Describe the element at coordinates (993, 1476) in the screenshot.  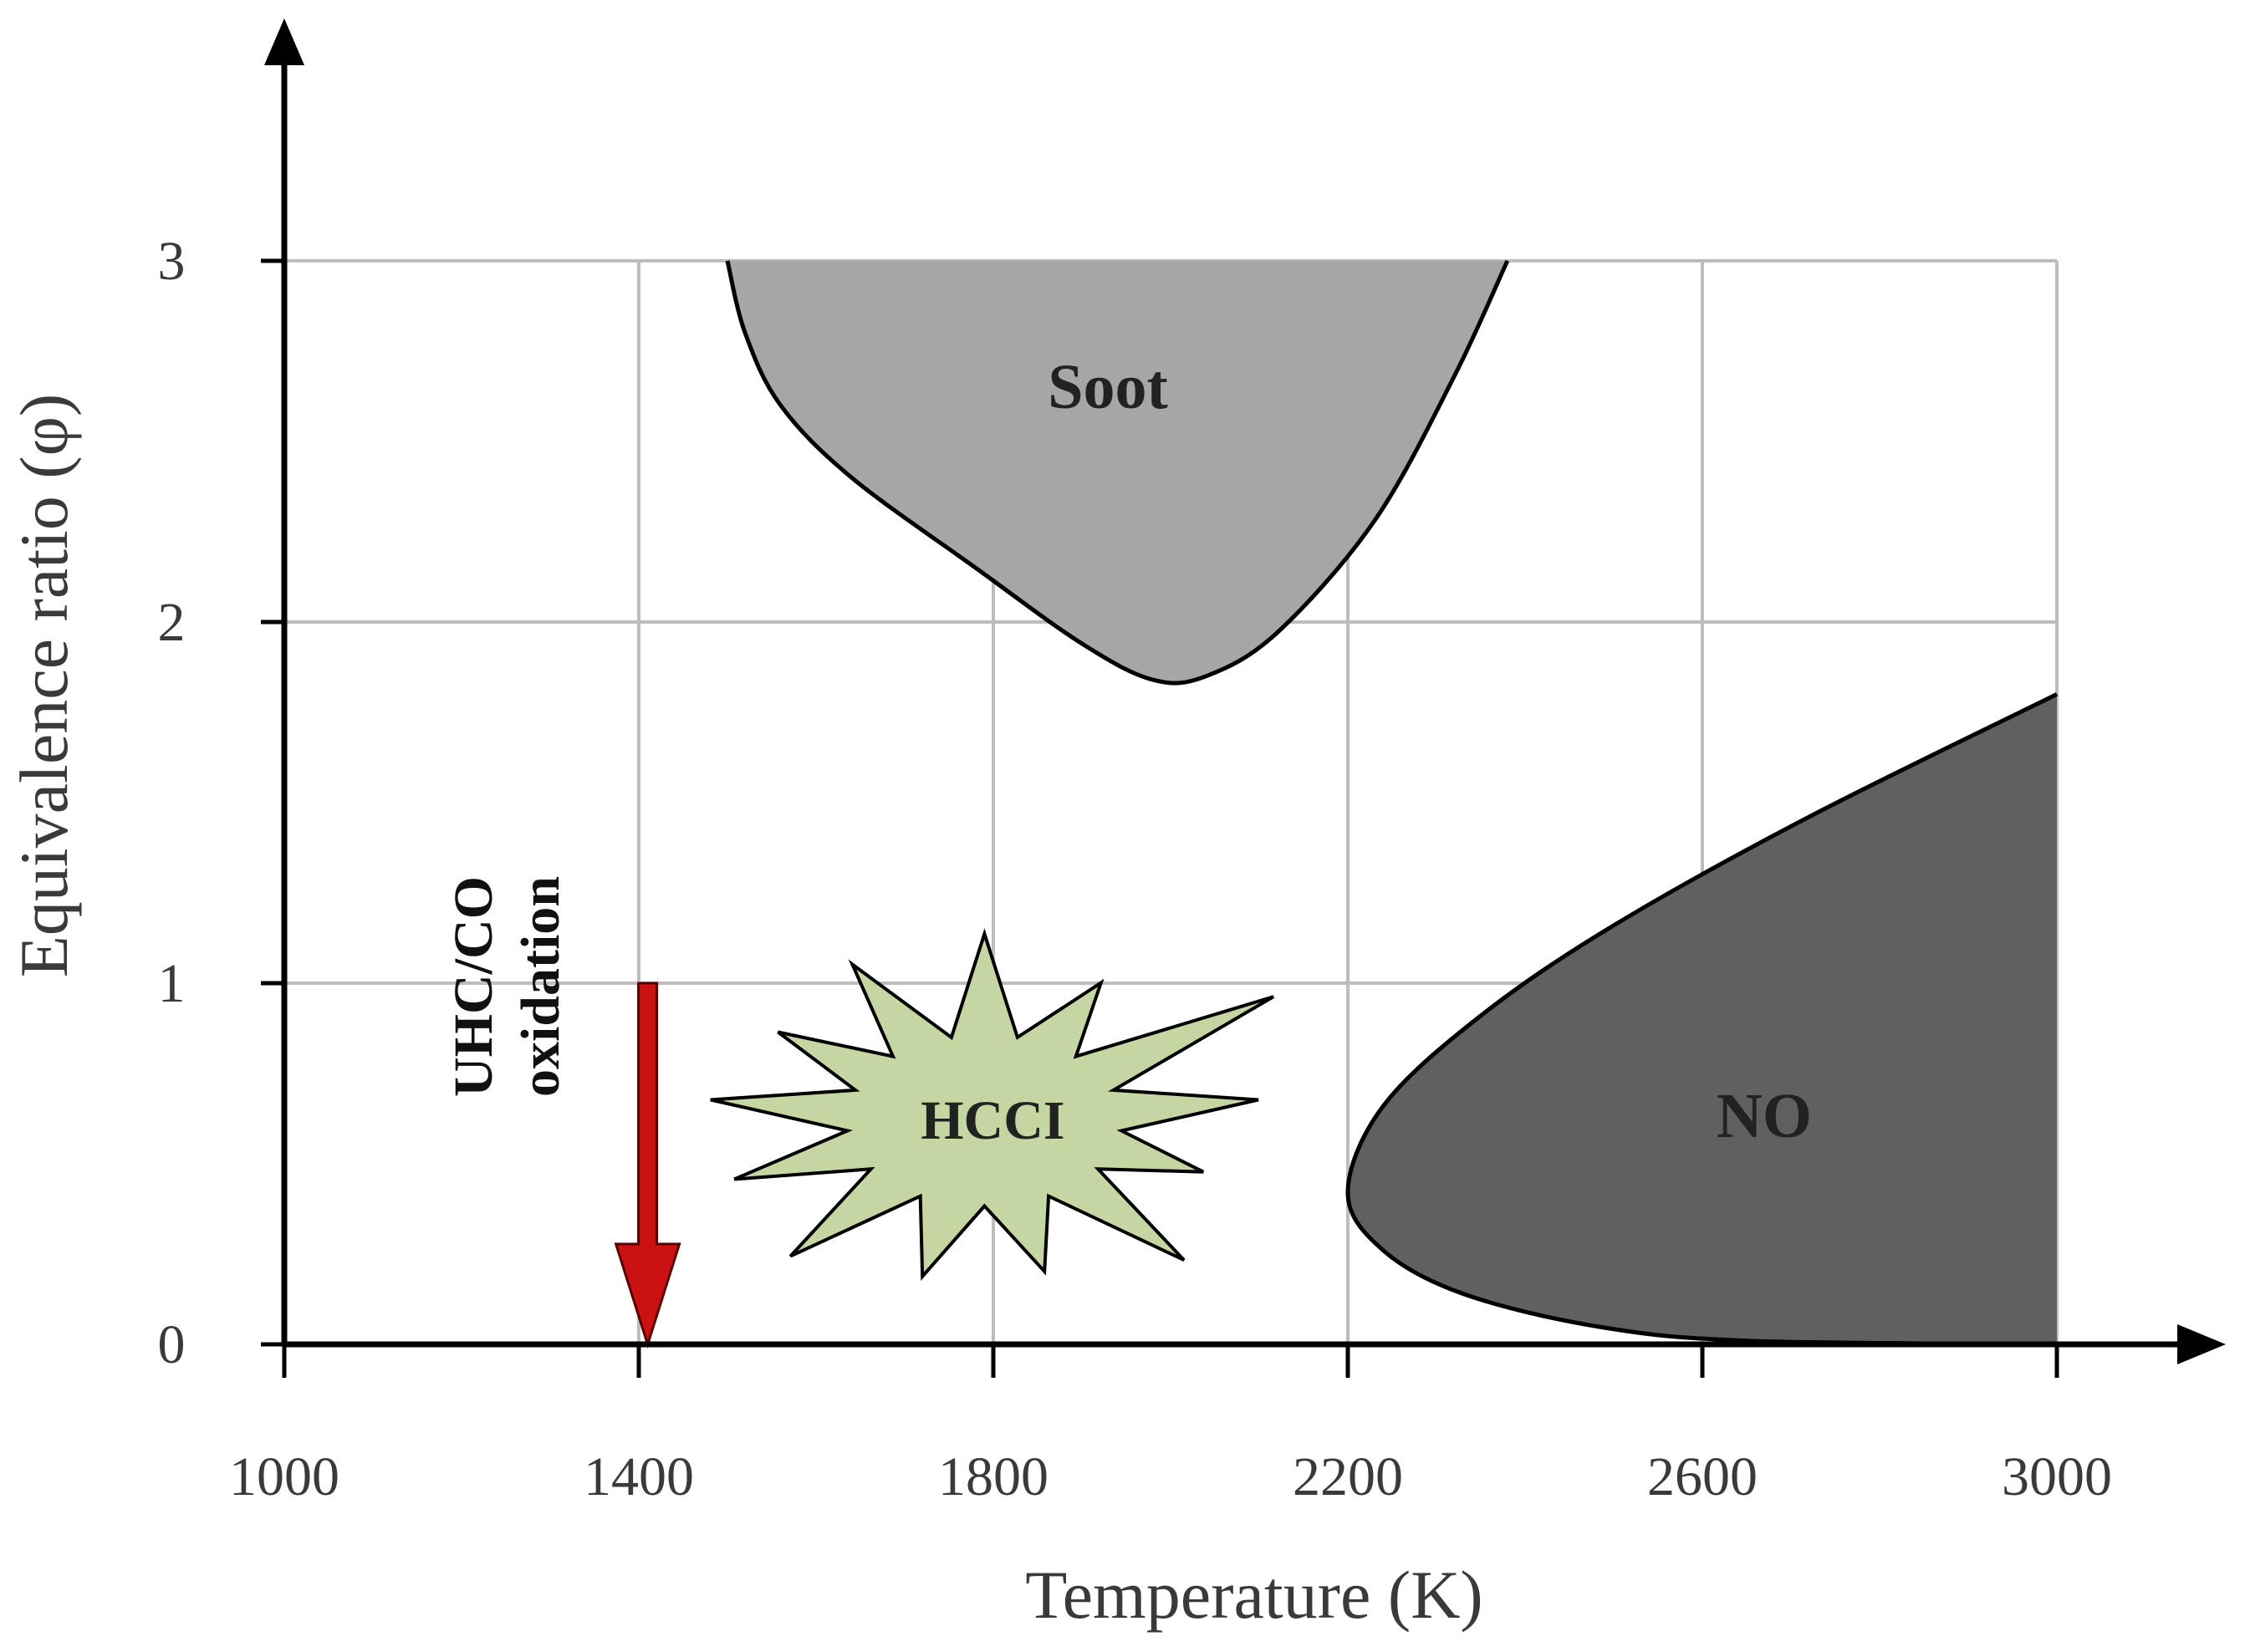
I see `x-tick-label: 1800` at that location.